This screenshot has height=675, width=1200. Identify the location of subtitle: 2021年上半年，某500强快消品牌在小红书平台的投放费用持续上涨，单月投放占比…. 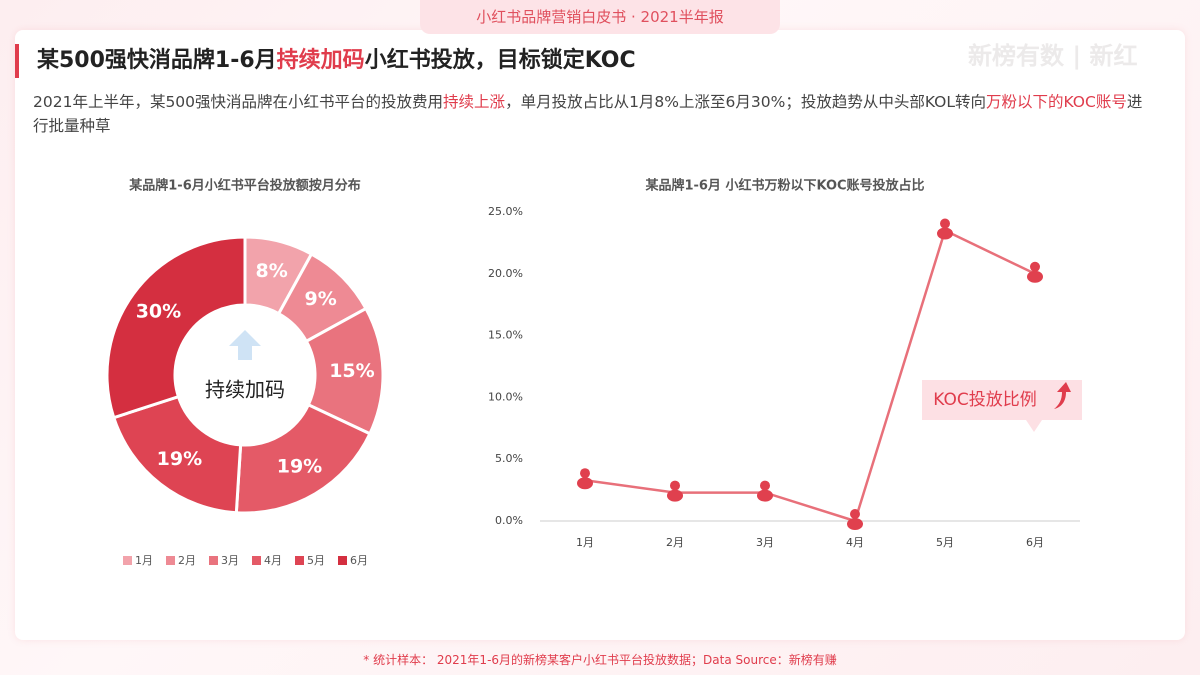
(593, 114).